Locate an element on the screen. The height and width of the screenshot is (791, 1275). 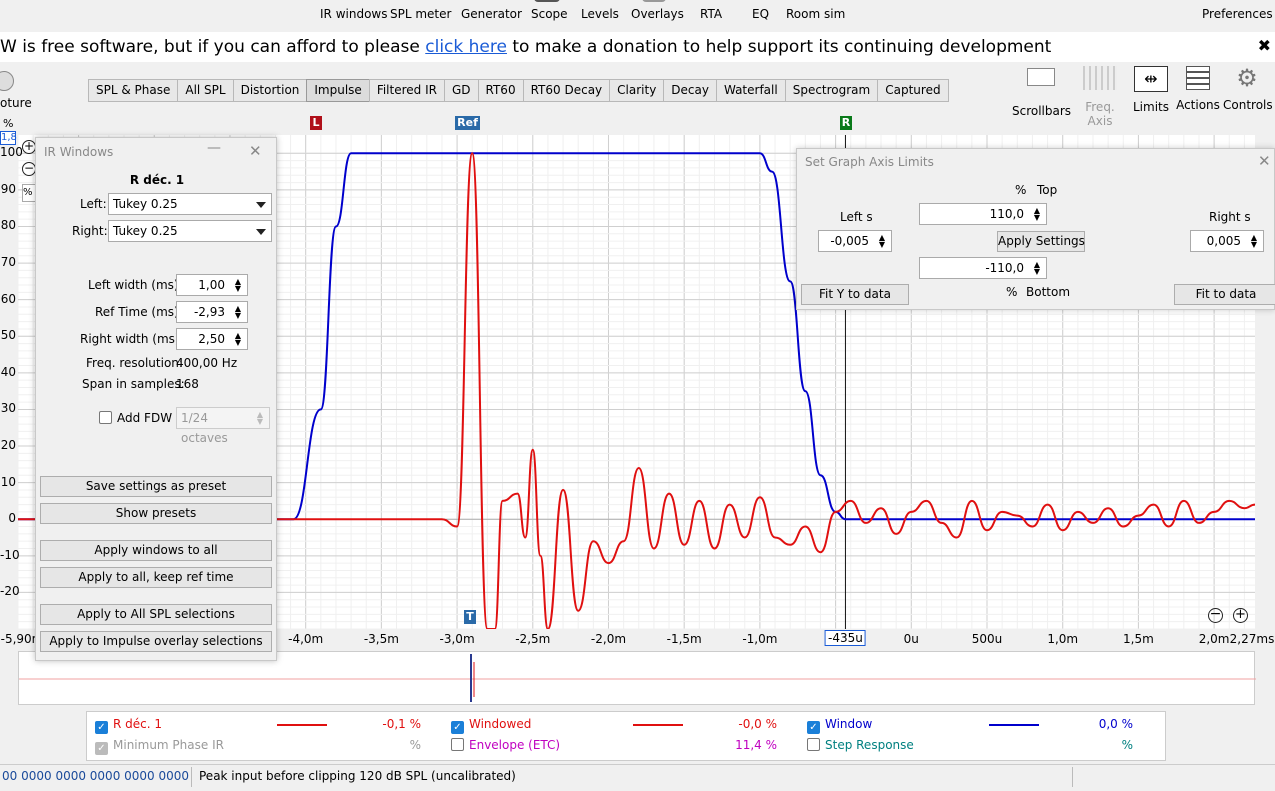
apply-all-keep-ref-button: Apply to all, keep ref time is located at coordinates (156, 577).